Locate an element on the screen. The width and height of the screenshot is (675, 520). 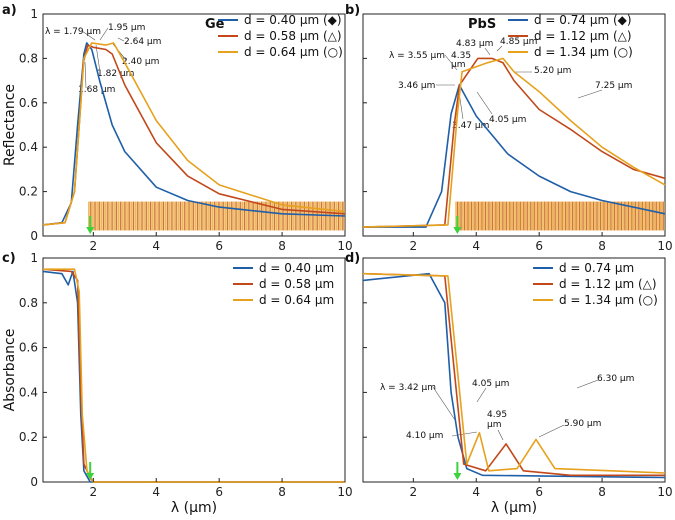
annotation: 5.90 μm is located at coordinates (582, 424).